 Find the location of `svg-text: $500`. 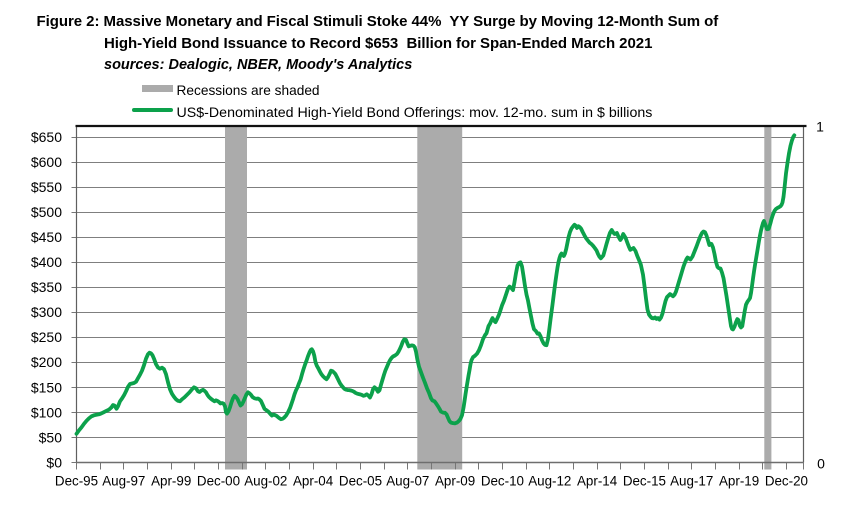

svg-text: $500 is located at coordinates (46, 212).